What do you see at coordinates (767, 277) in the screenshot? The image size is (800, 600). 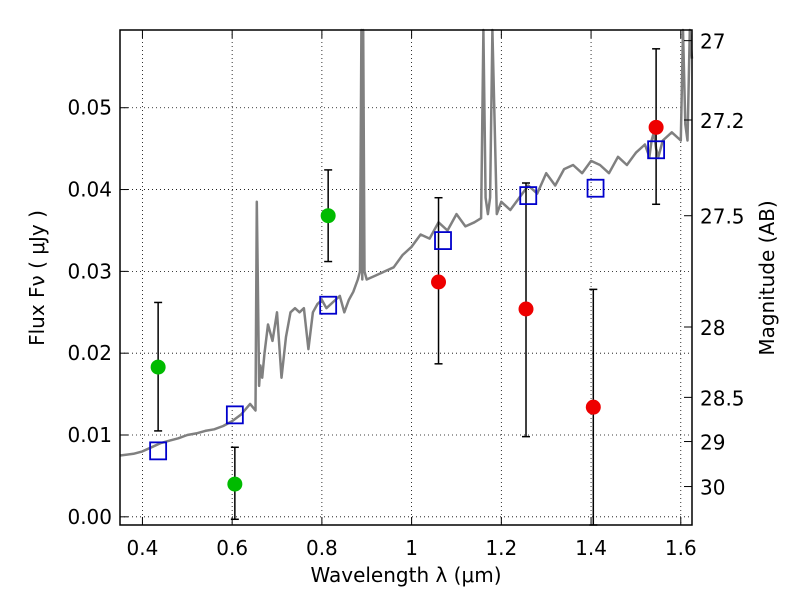 I see `y-axis-right-title: Magnitude (AB)` at bounding box center [767, 277].